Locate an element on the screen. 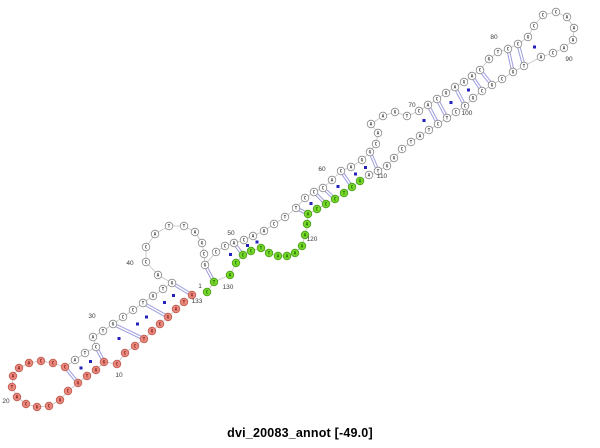 The image size is (600, 448). nucleotide-88: C is located at coordinates (556, 12).